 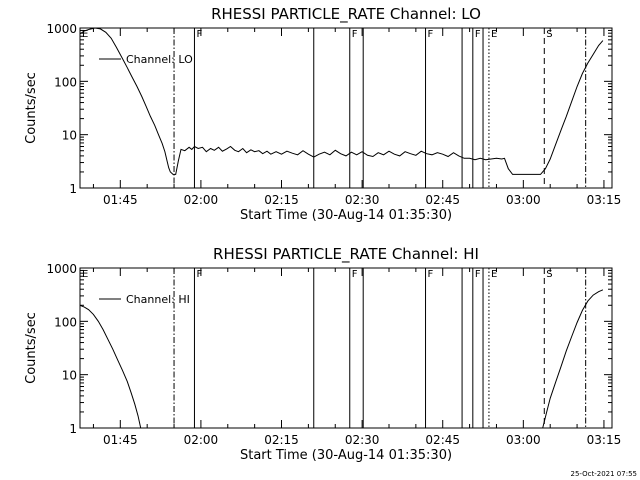 What do you see at coordinates (604, 474) in the screenshot?
I see `footer-timestamp: 25-Oct-2021 07:55` at bounding box center [604, 474].